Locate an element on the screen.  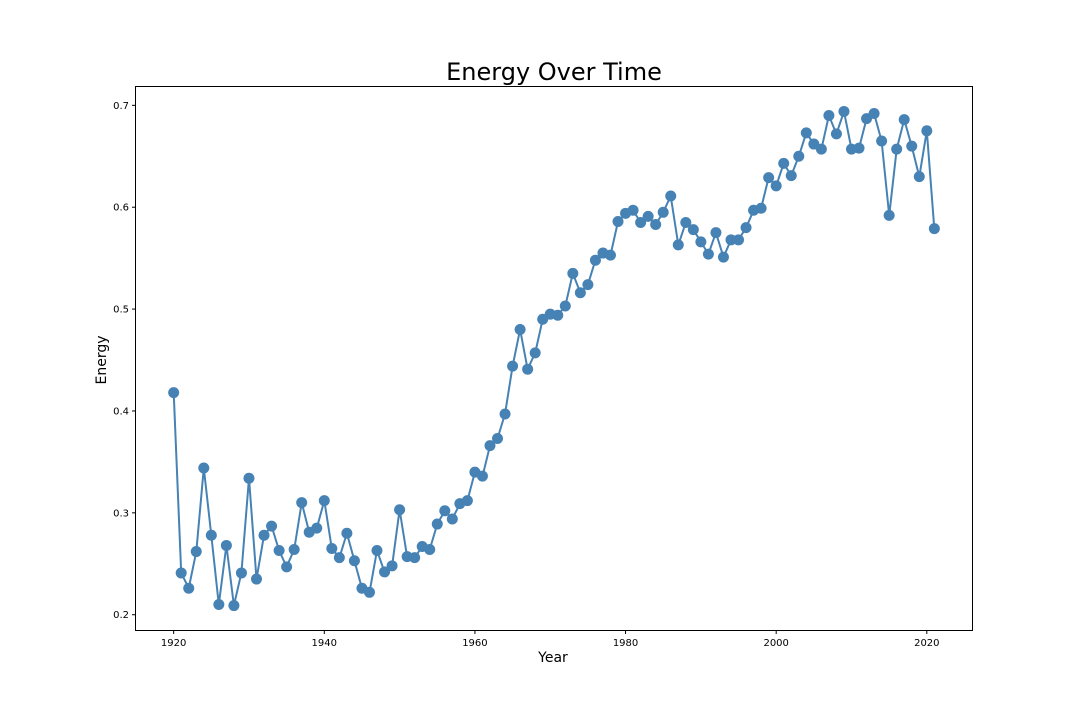
y-tick-label: 0.7 is located at coordinates (121, 106).